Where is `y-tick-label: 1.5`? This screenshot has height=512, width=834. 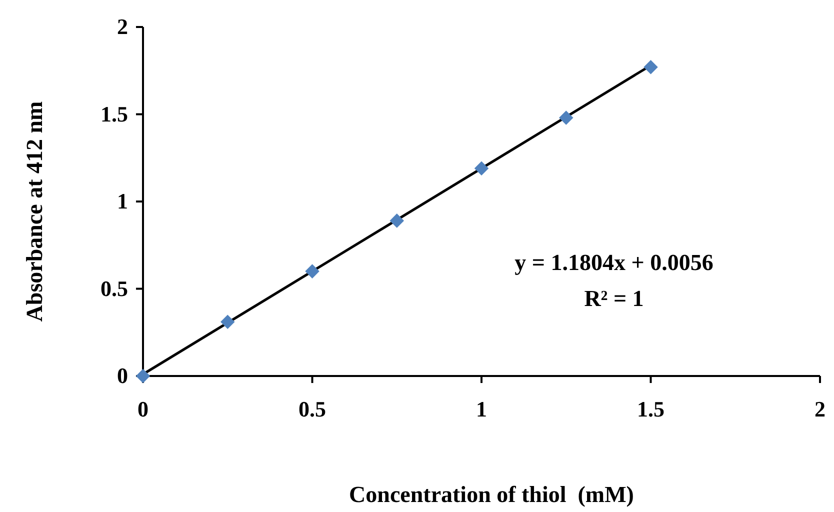
y-tick-label: 1.5 is located at coordinates (114, 113).